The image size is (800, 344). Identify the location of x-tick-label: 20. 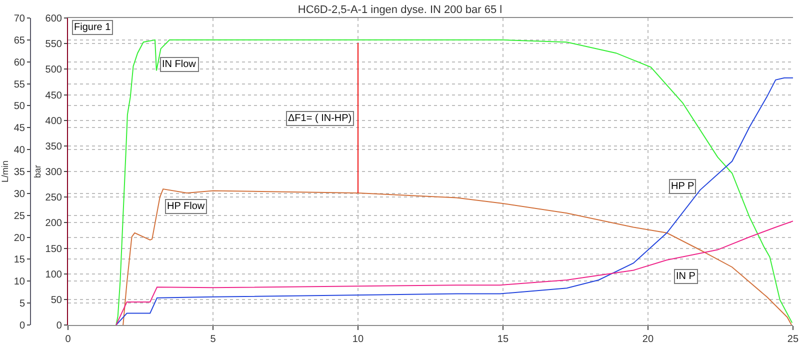
(648, 339).